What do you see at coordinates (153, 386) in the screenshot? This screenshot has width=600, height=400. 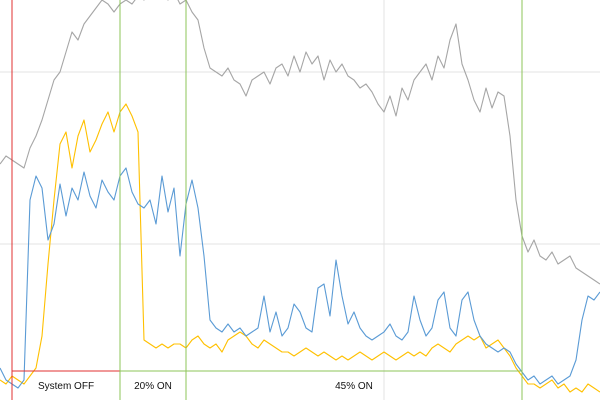 I see `phase-label: 20% ON` at bounding box center [153, 386].